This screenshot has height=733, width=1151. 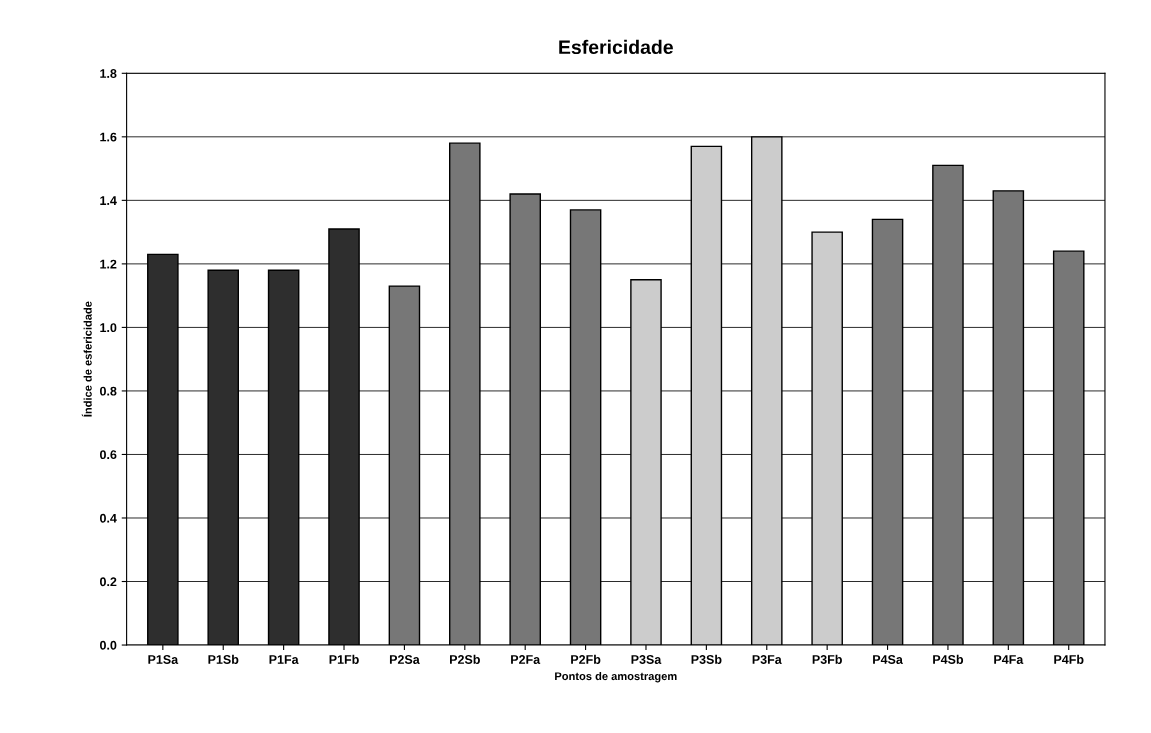 What do you see at coordinates (616, 47) in the screenshot?
I see `chart-title: Esfericidade` at bounding box center [616, 47].